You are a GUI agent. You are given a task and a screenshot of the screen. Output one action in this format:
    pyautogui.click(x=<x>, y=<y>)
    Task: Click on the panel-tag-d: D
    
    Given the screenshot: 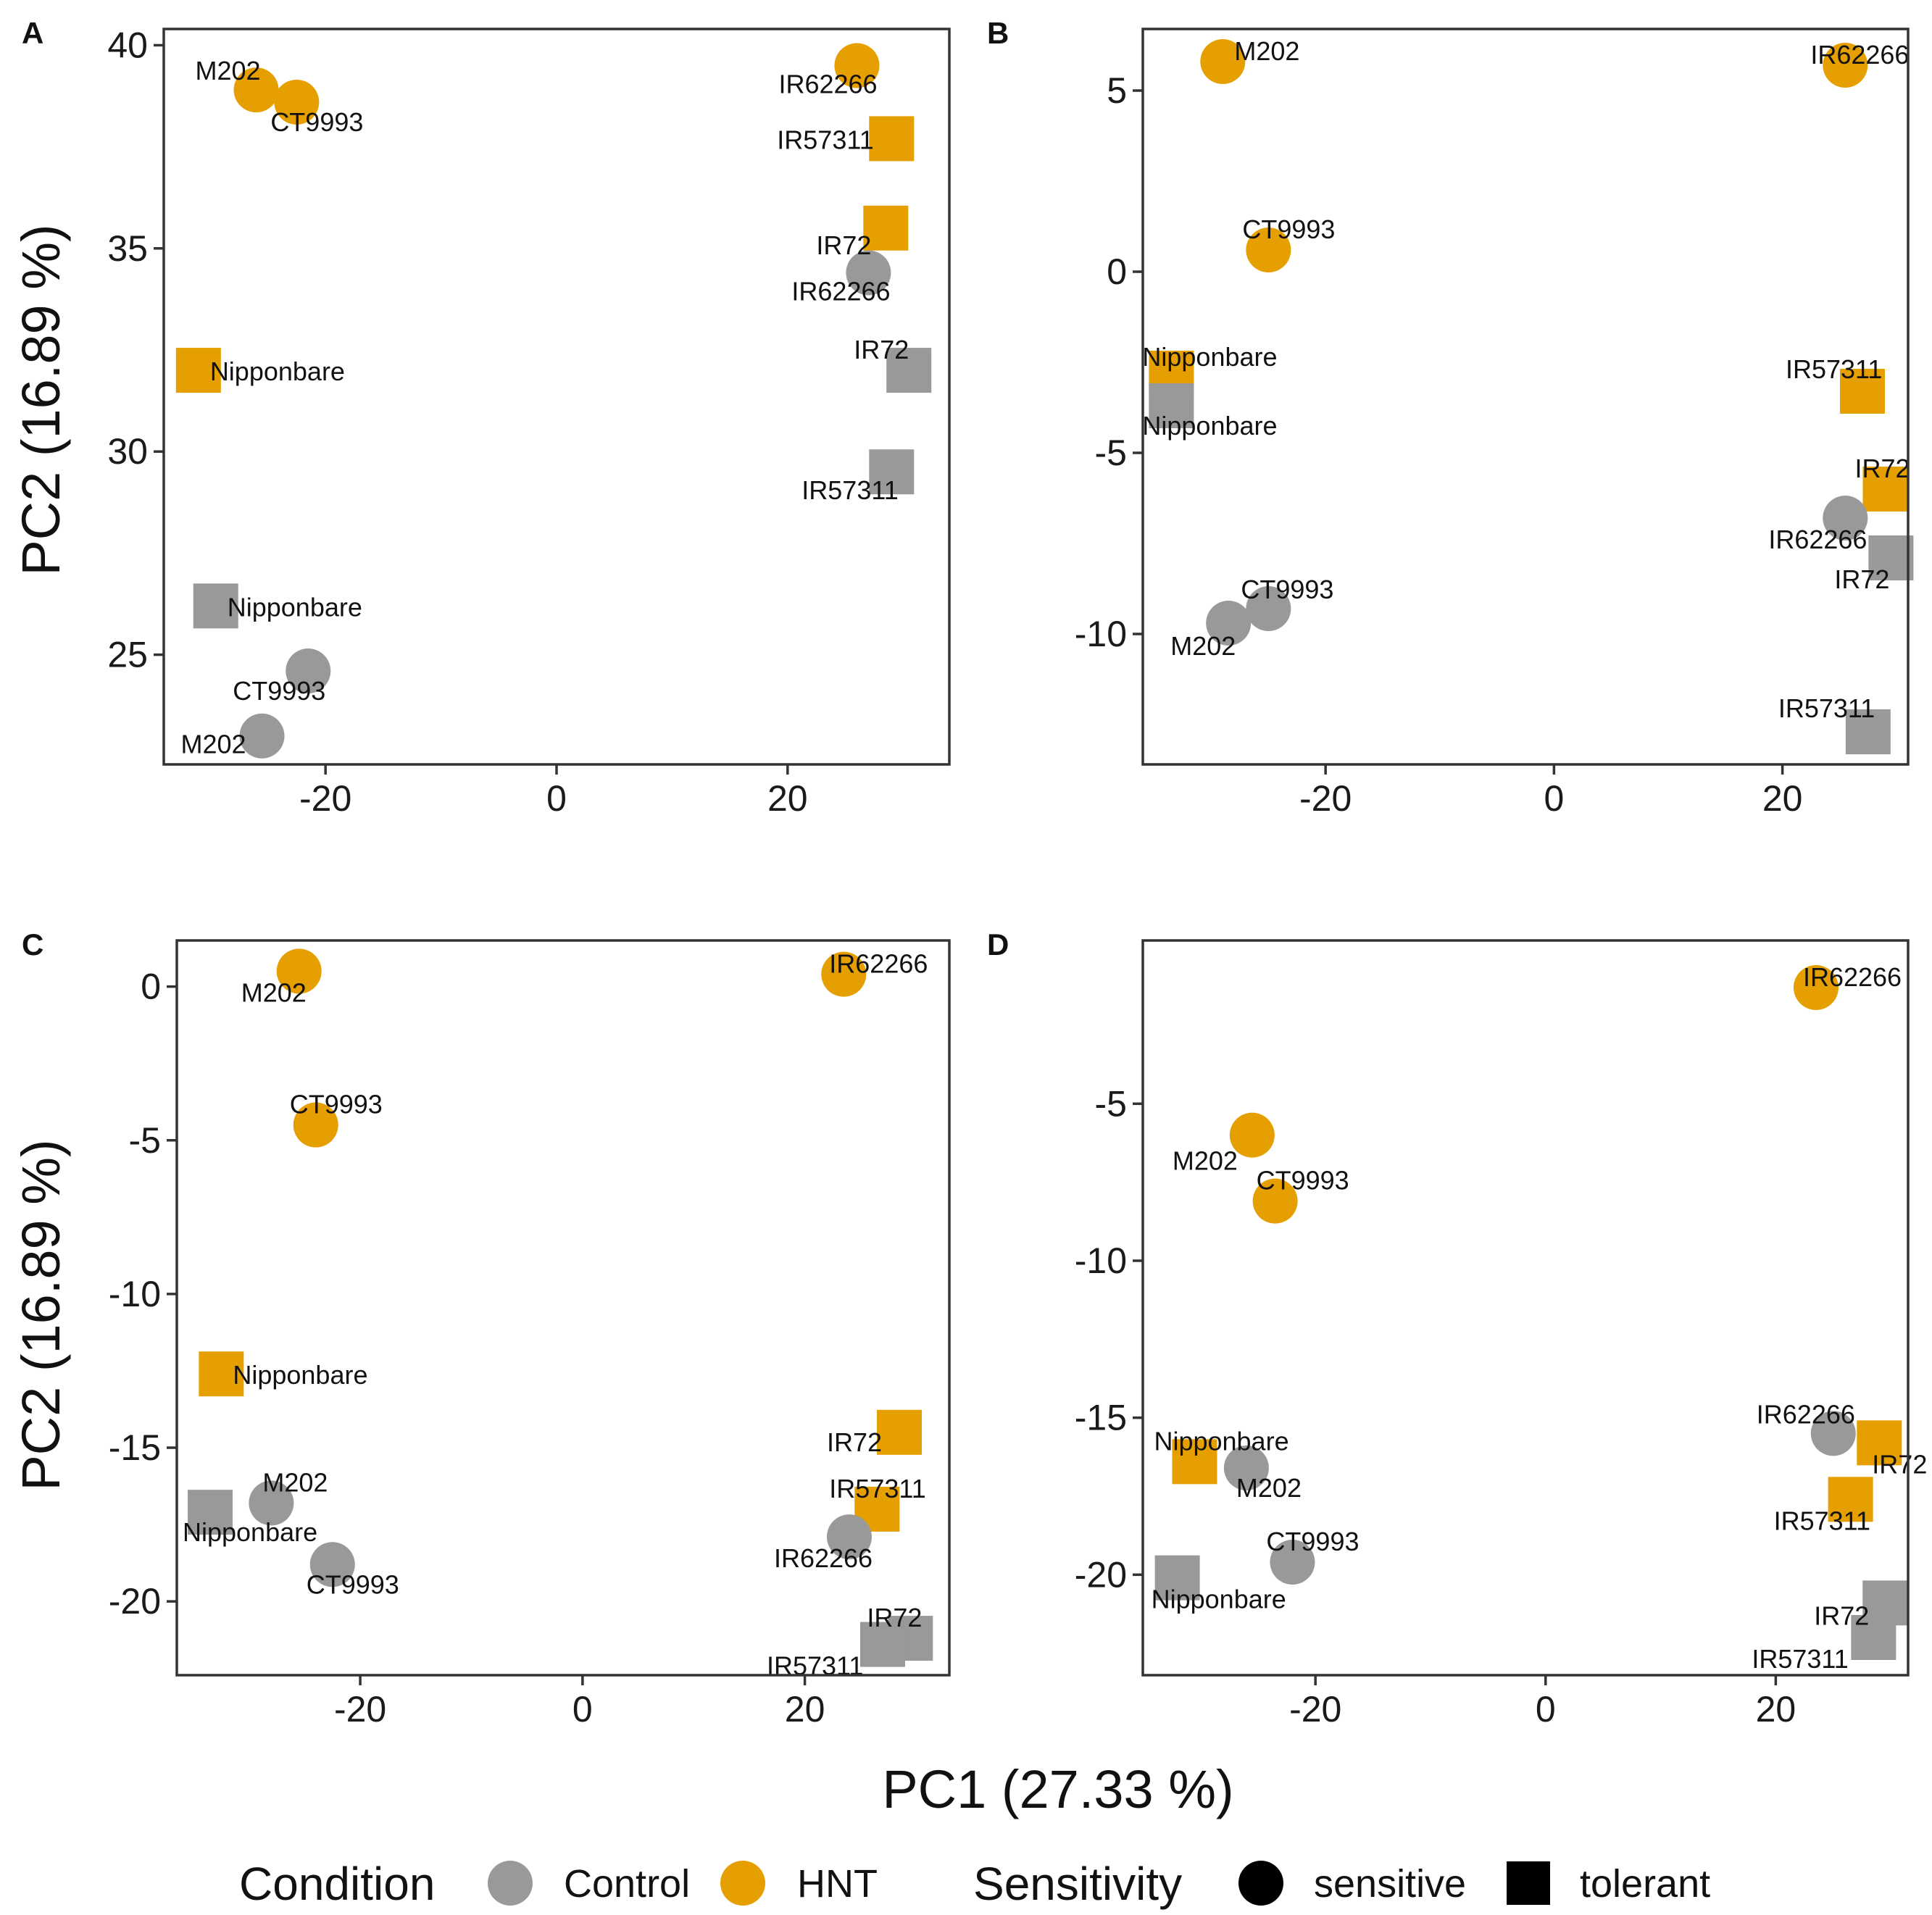 What is the action you would take?
    pyautogui.click(x=998, y=944)
    